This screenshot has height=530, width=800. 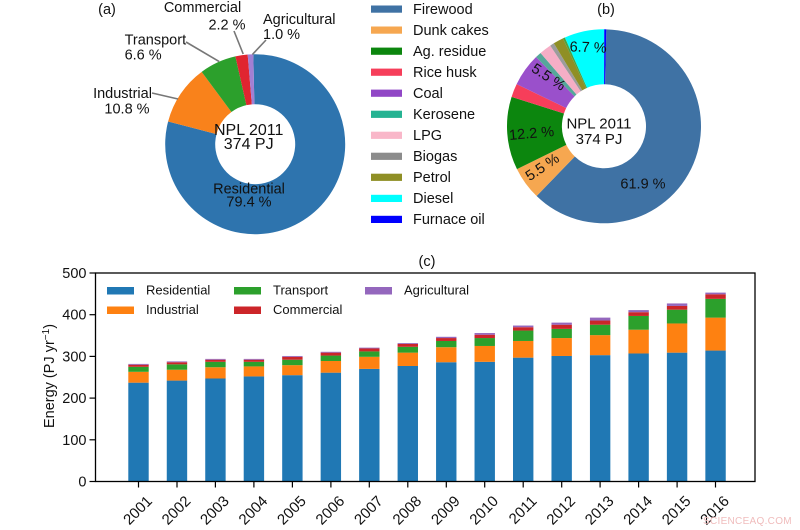 I want to click on svg-text: 2005, so click(x=292, y=511).